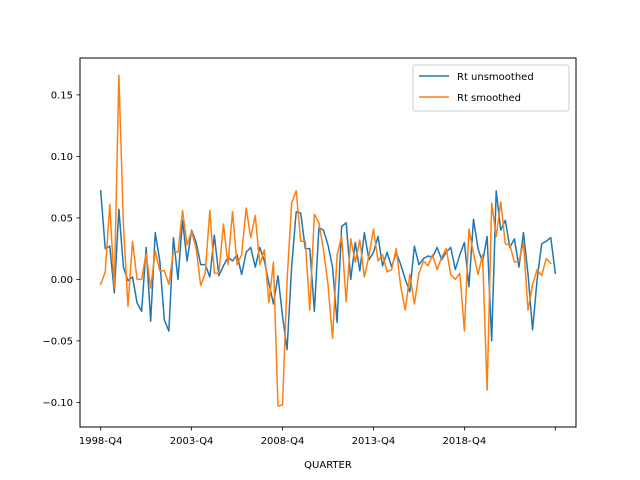 This screenshot has height=480, width=640. I want to click on legend-box, so click(491, 88).